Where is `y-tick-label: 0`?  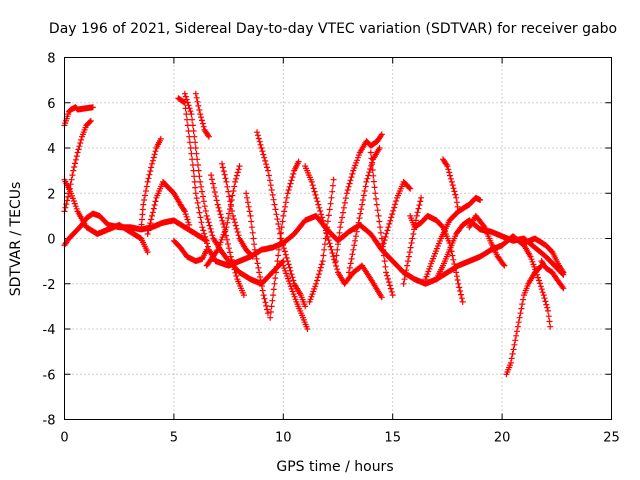 y-tick-label: 0 is located at coordinates (51, 240).